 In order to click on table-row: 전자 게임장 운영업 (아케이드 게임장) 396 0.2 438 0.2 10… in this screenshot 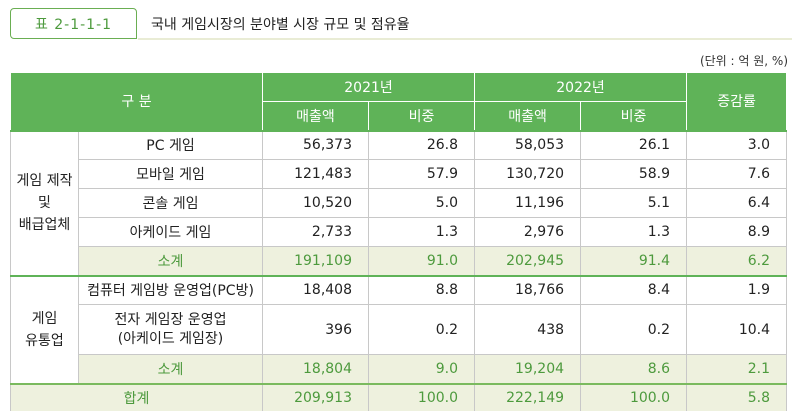, I will do `click(399, 329)`.